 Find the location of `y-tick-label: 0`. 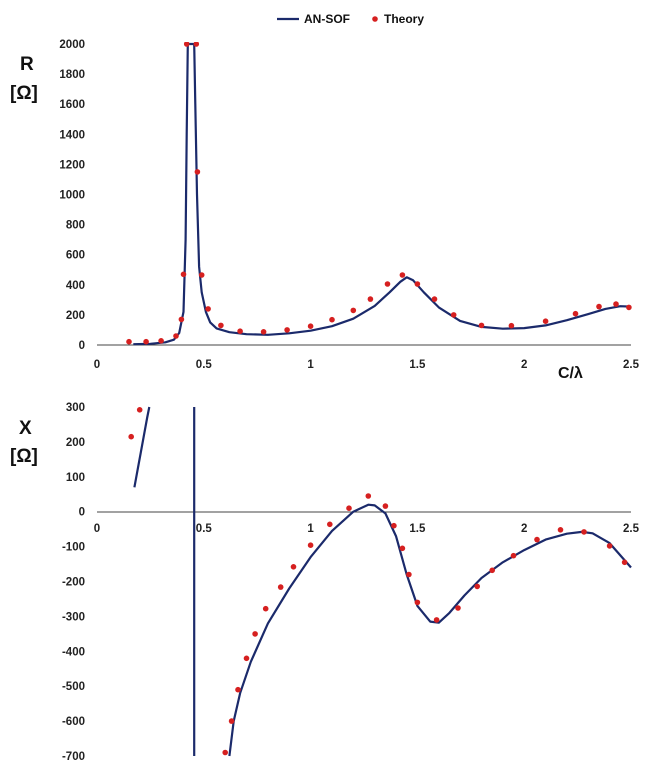

y-tick-label: 0 is located at coordinates (82, 346).